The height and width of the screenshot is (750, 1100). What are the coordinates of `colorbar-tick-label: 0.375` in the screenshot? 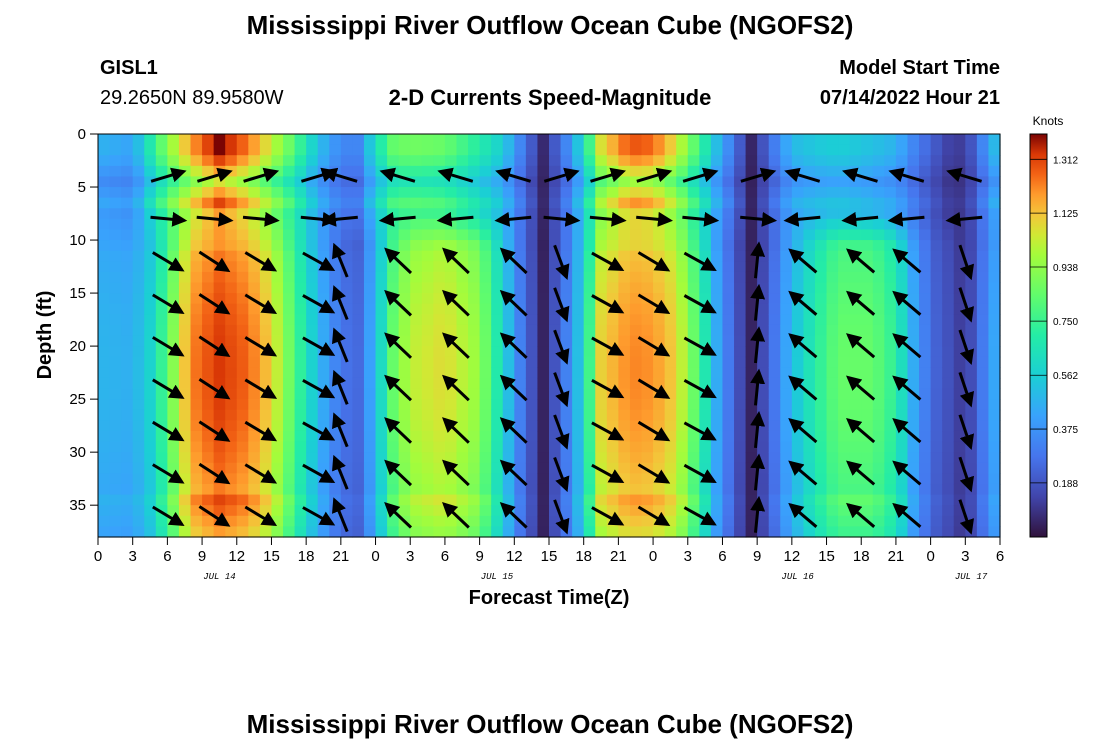 It's located at (1065, 430).